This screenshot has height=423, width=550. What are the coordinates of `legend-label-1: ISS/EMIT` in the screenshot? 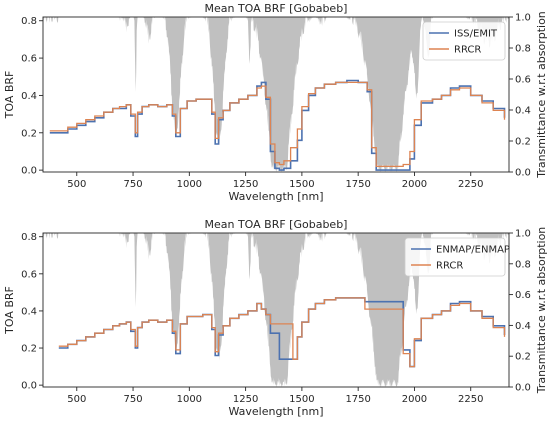 It's located at (476, 34).